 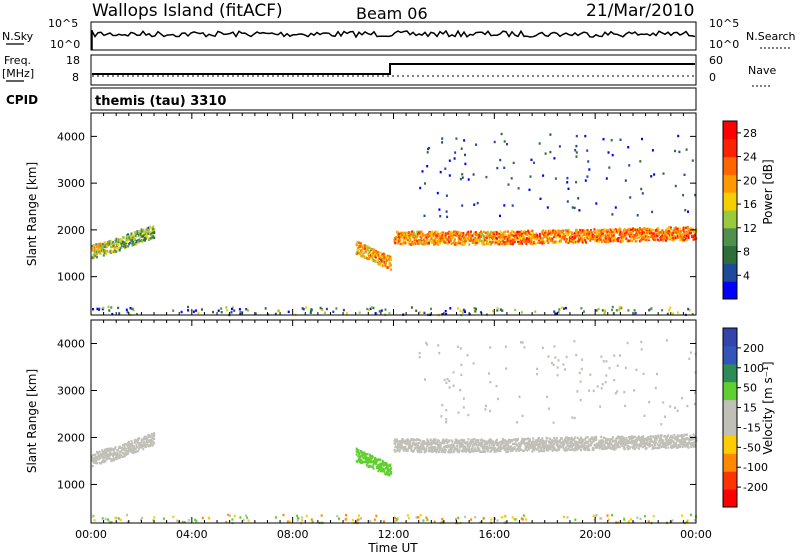 What do you see at coordinates (32, 214) in the screenshot?
I see `power-ylabel: Slant Range [km]` at bounding box center [32, 214].